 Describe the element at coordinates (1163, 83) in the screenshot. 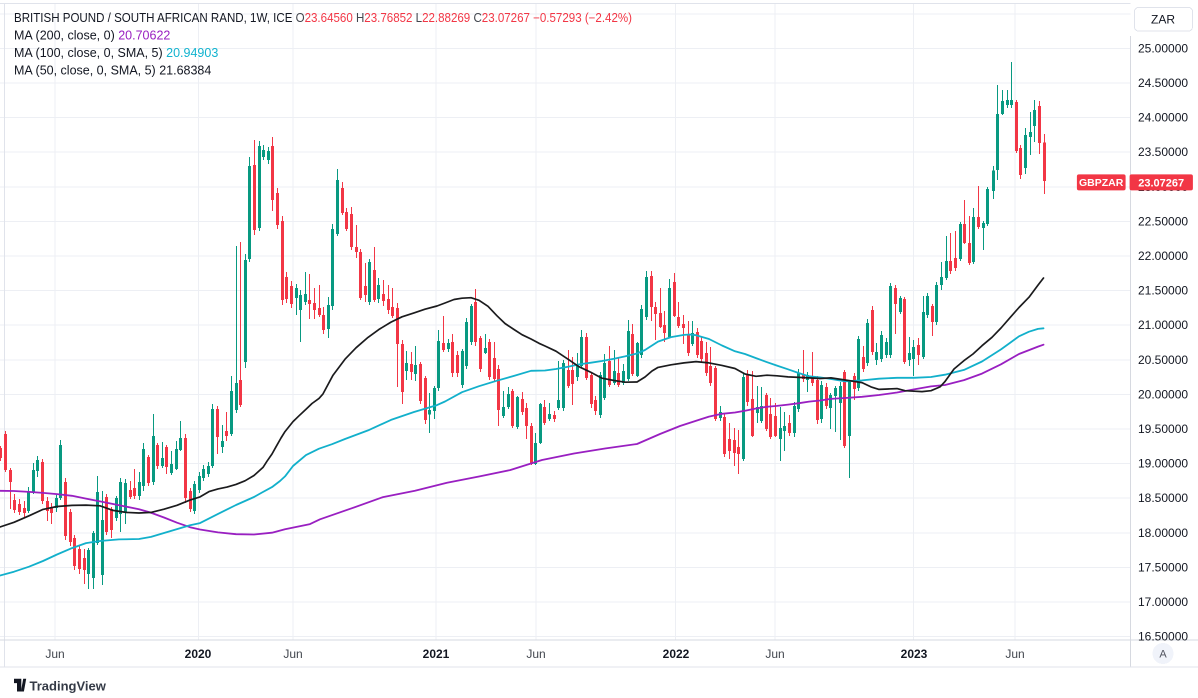

I see `svg-text: 24.50000` at that location.